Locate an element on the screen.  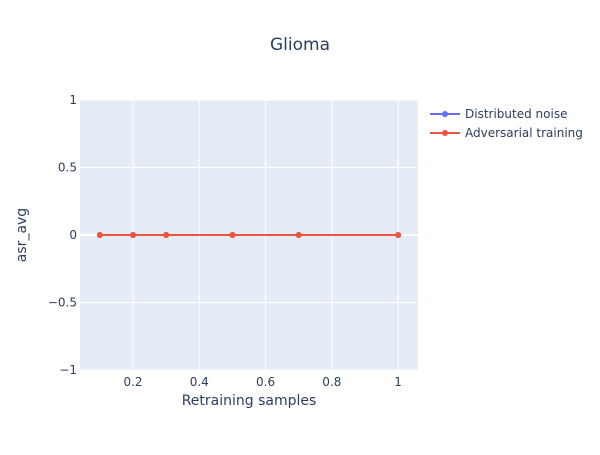
x-tick-label: 0.4 is located at coordinates (199, 382).